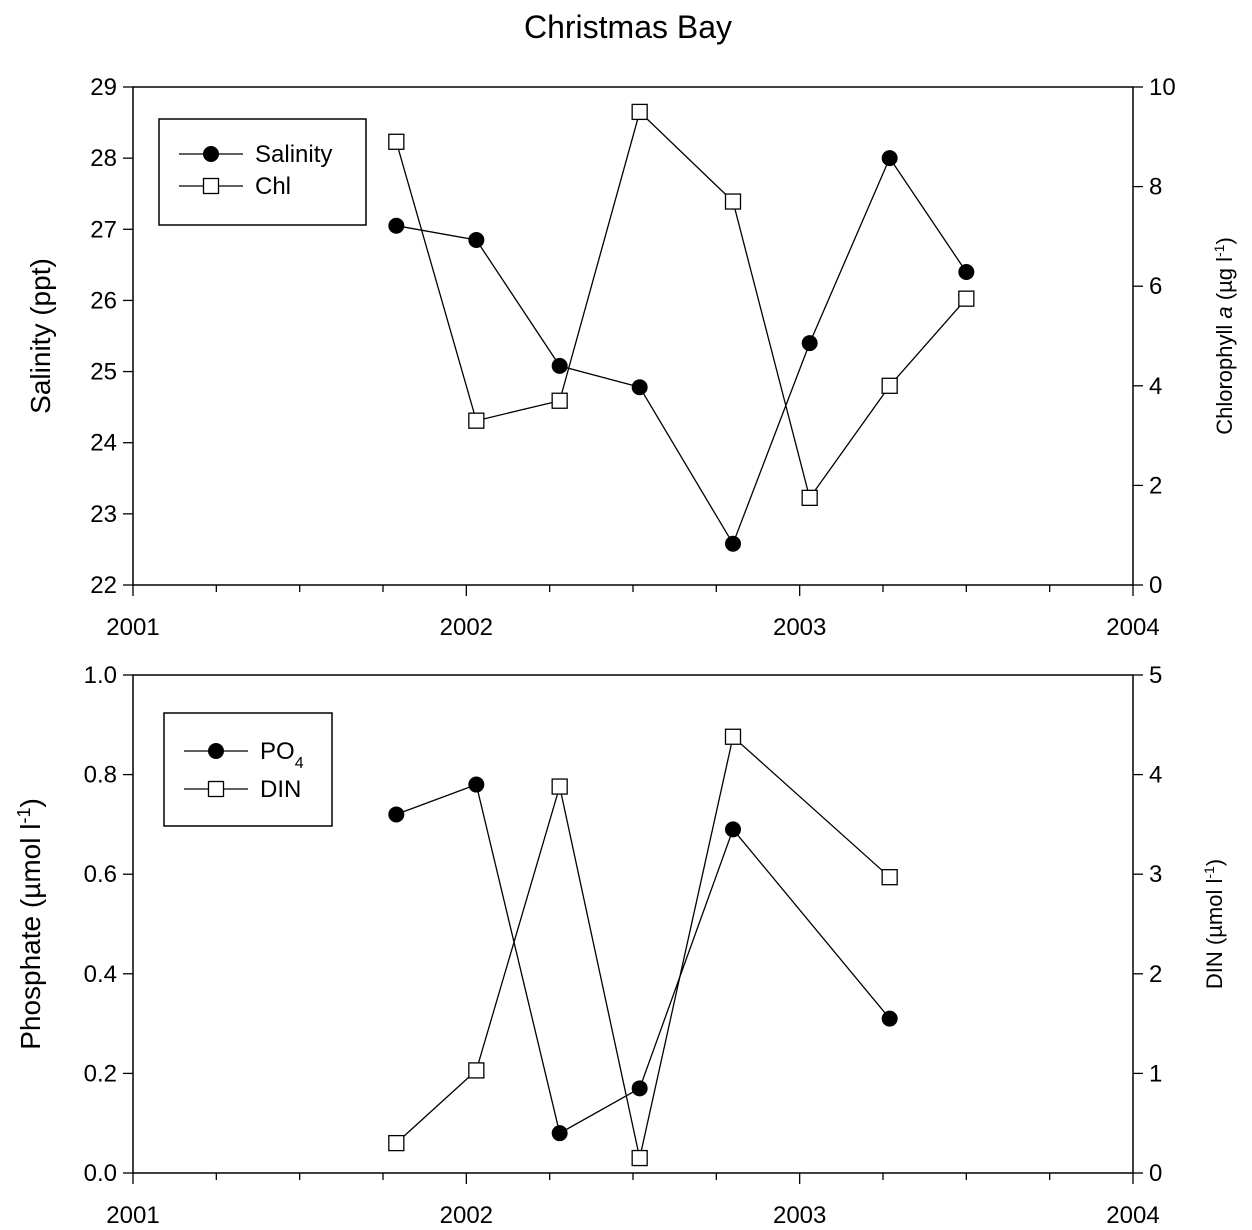 This screenshot has height=1230, width=1252. What do you see at coordinates (1224, 312) in the screenshot?
I see `label-part: a` at bounding box center [1224, 312].